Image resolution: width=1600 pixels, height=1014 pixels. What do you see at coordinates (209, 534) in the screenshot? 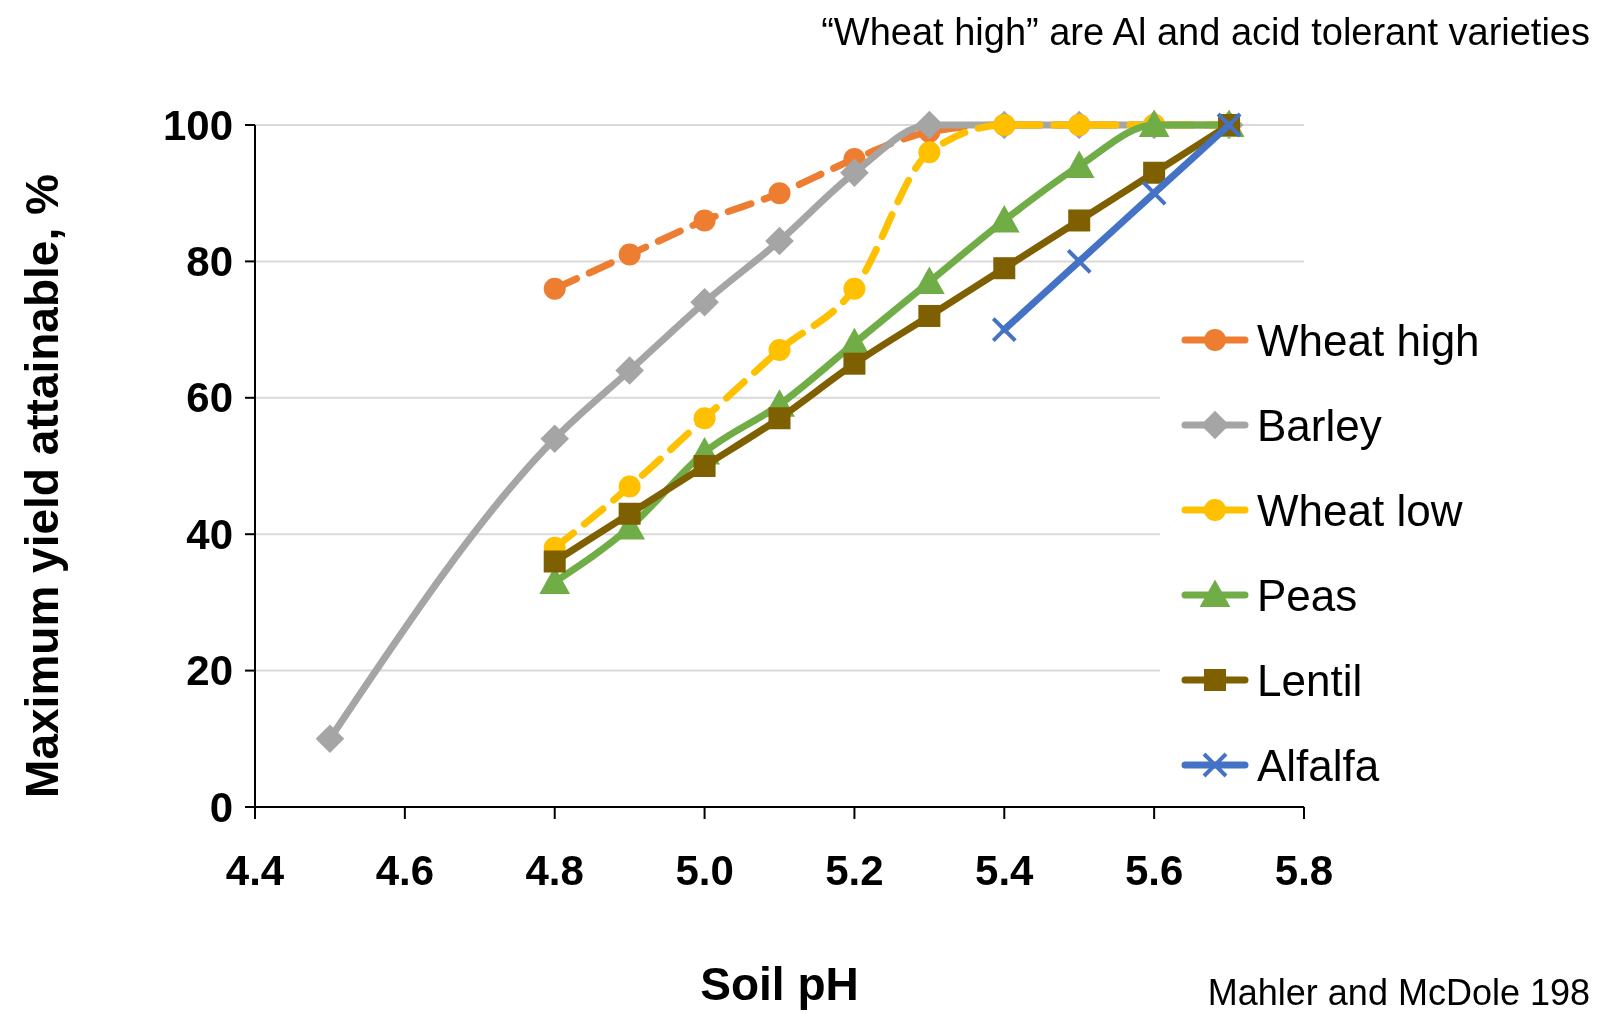
I see `y-tick-label: 40` at bounding box center [209, 534].